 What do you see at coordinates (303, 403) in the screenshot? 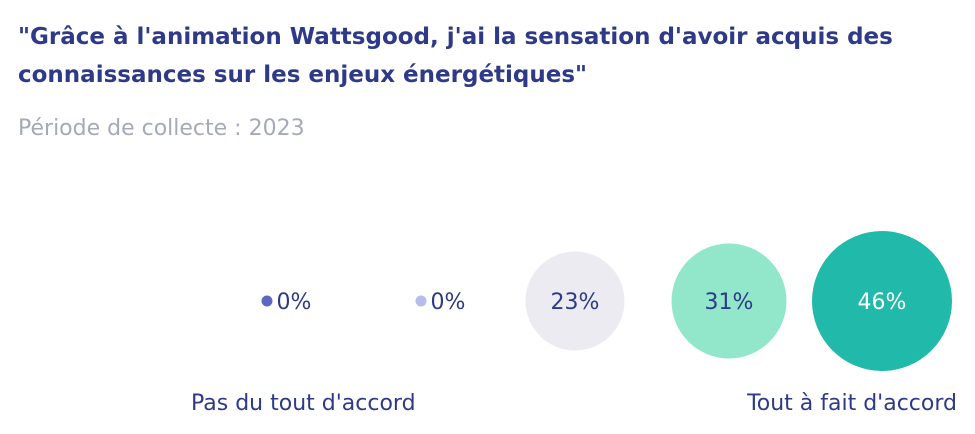
I see `scale-label-left: Pas du tout d'accord` at bounding box center [303, 403].